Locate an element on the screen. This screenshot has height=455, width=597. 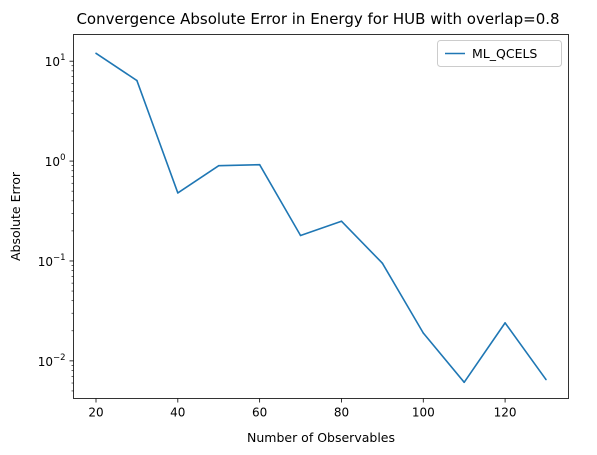
y-tick-label: 10¹ is located at coordinates (55, 61).